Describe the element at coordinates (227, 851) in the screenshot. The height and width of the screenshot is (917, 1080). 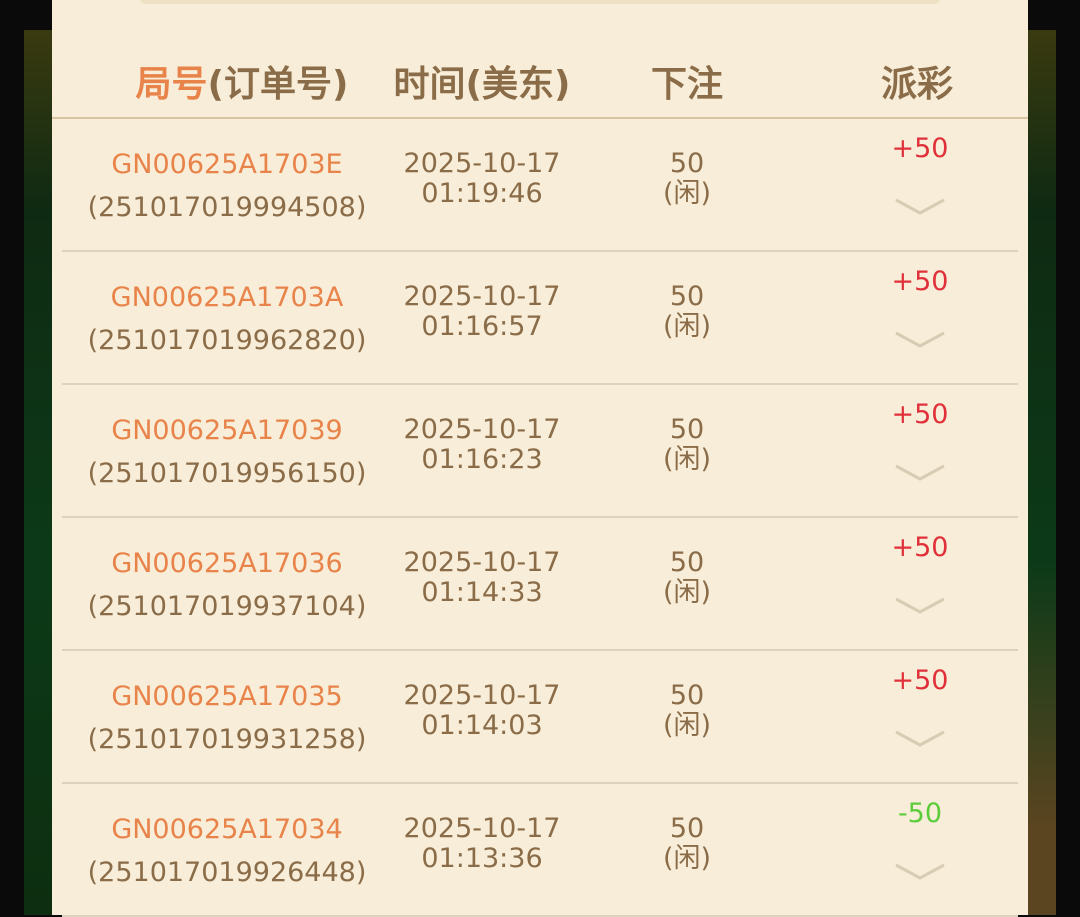
I see `game-id-cell: GN00625A17034 (251017019926448)` at that location.